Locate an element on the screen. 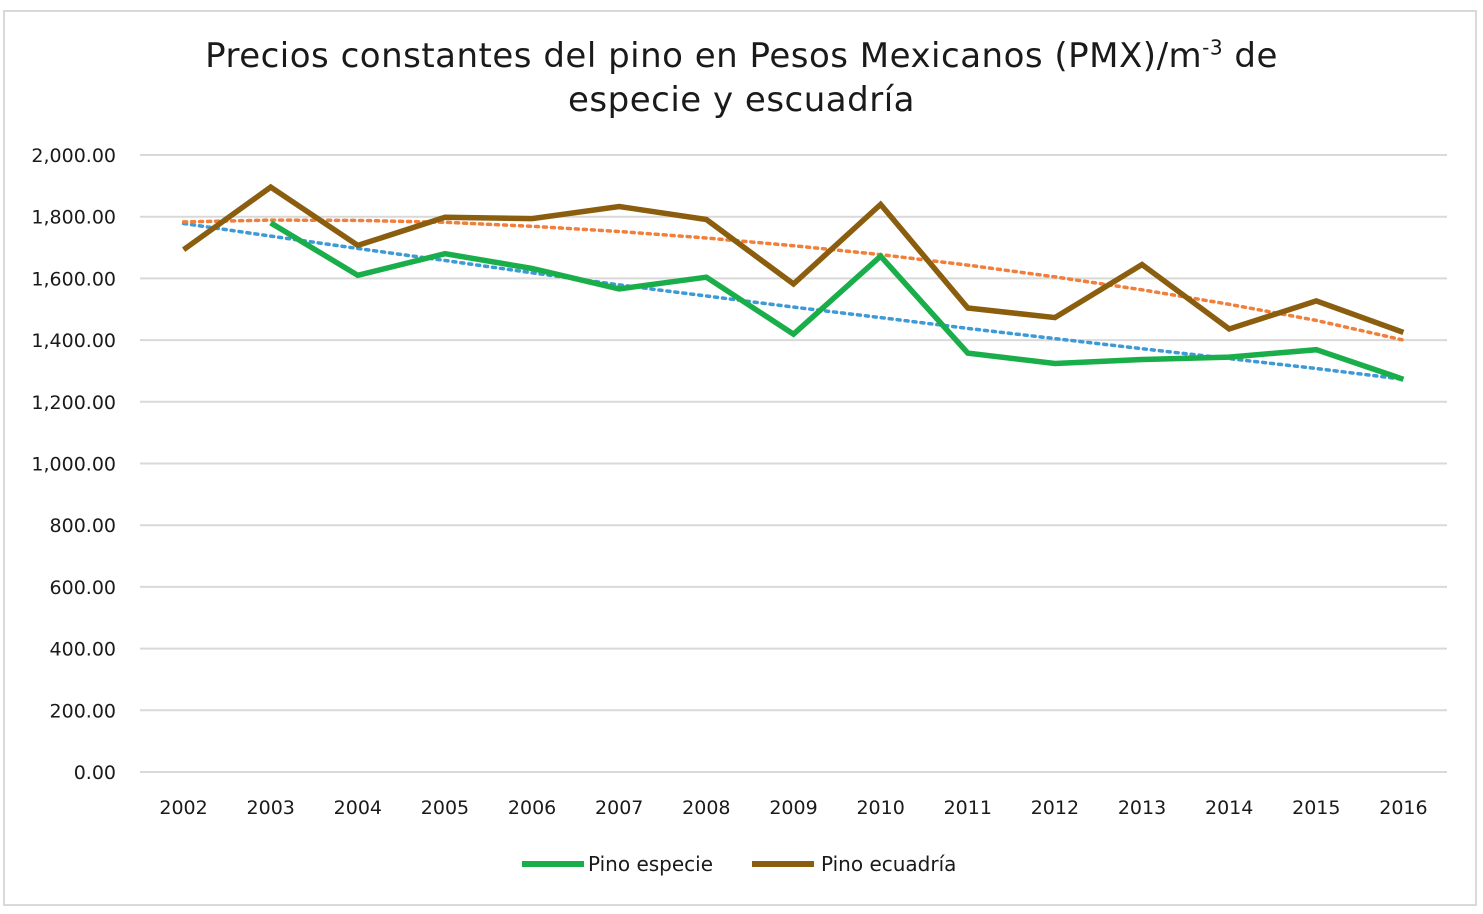  x-tick-label: 2010 is located at coordinates (880, 808).